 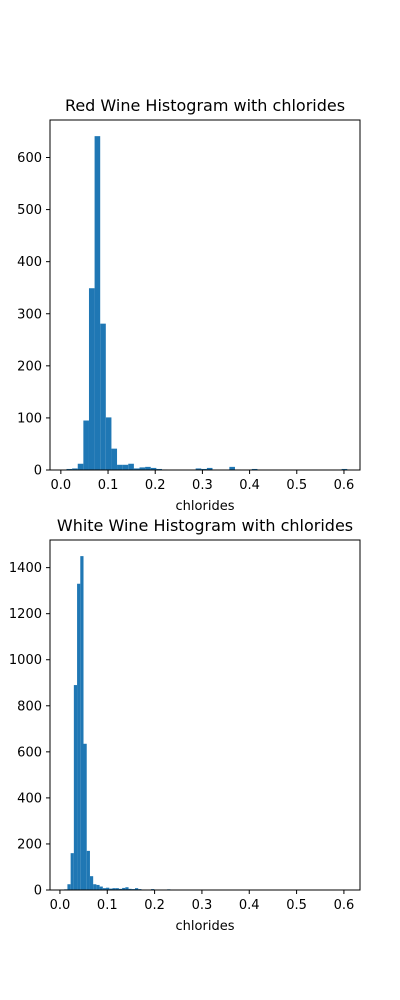 I want to click on red-y-tick-label: 400, so click(x=29, y=262).